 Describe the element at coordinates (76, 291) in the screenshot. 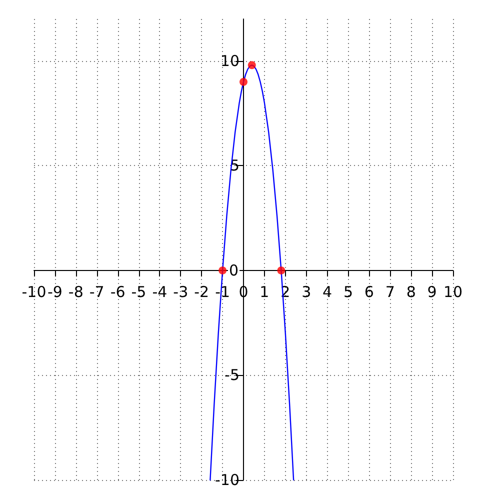

I see `x-tick-label: -8` at that location.